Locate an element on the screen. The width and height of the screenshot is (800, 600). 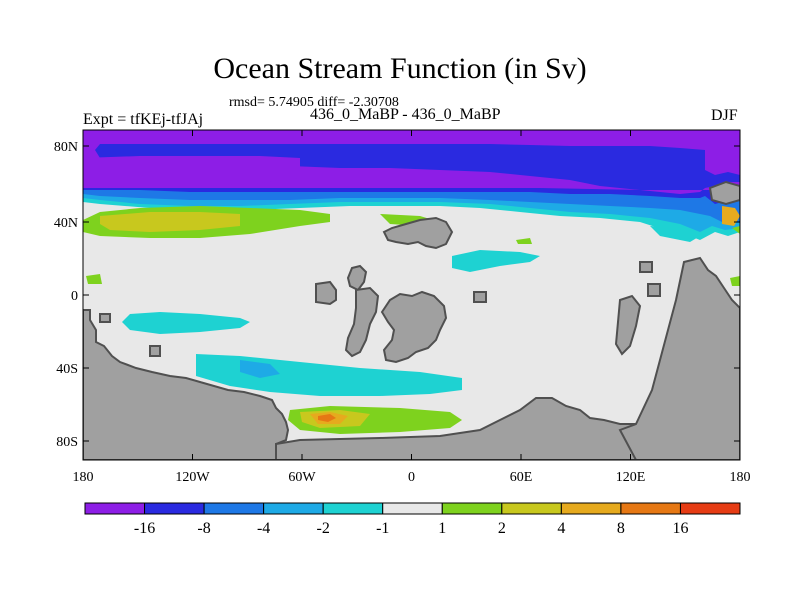
land-europe is located at coordinates (418, 233).